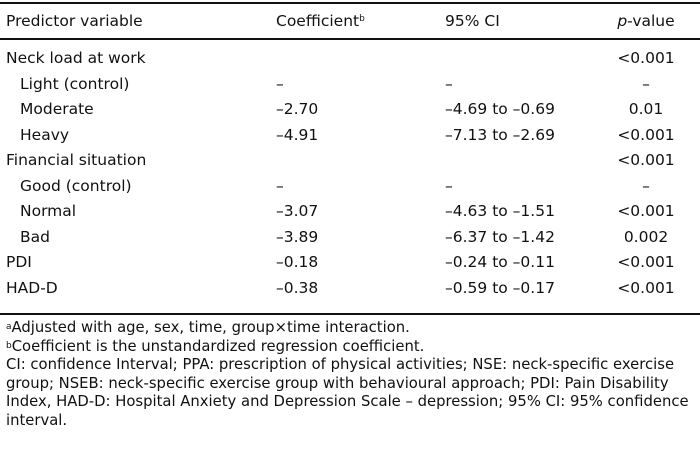 The image size is (700, 460). I want to click on row-p-value: 0.002, so click(646, 236).